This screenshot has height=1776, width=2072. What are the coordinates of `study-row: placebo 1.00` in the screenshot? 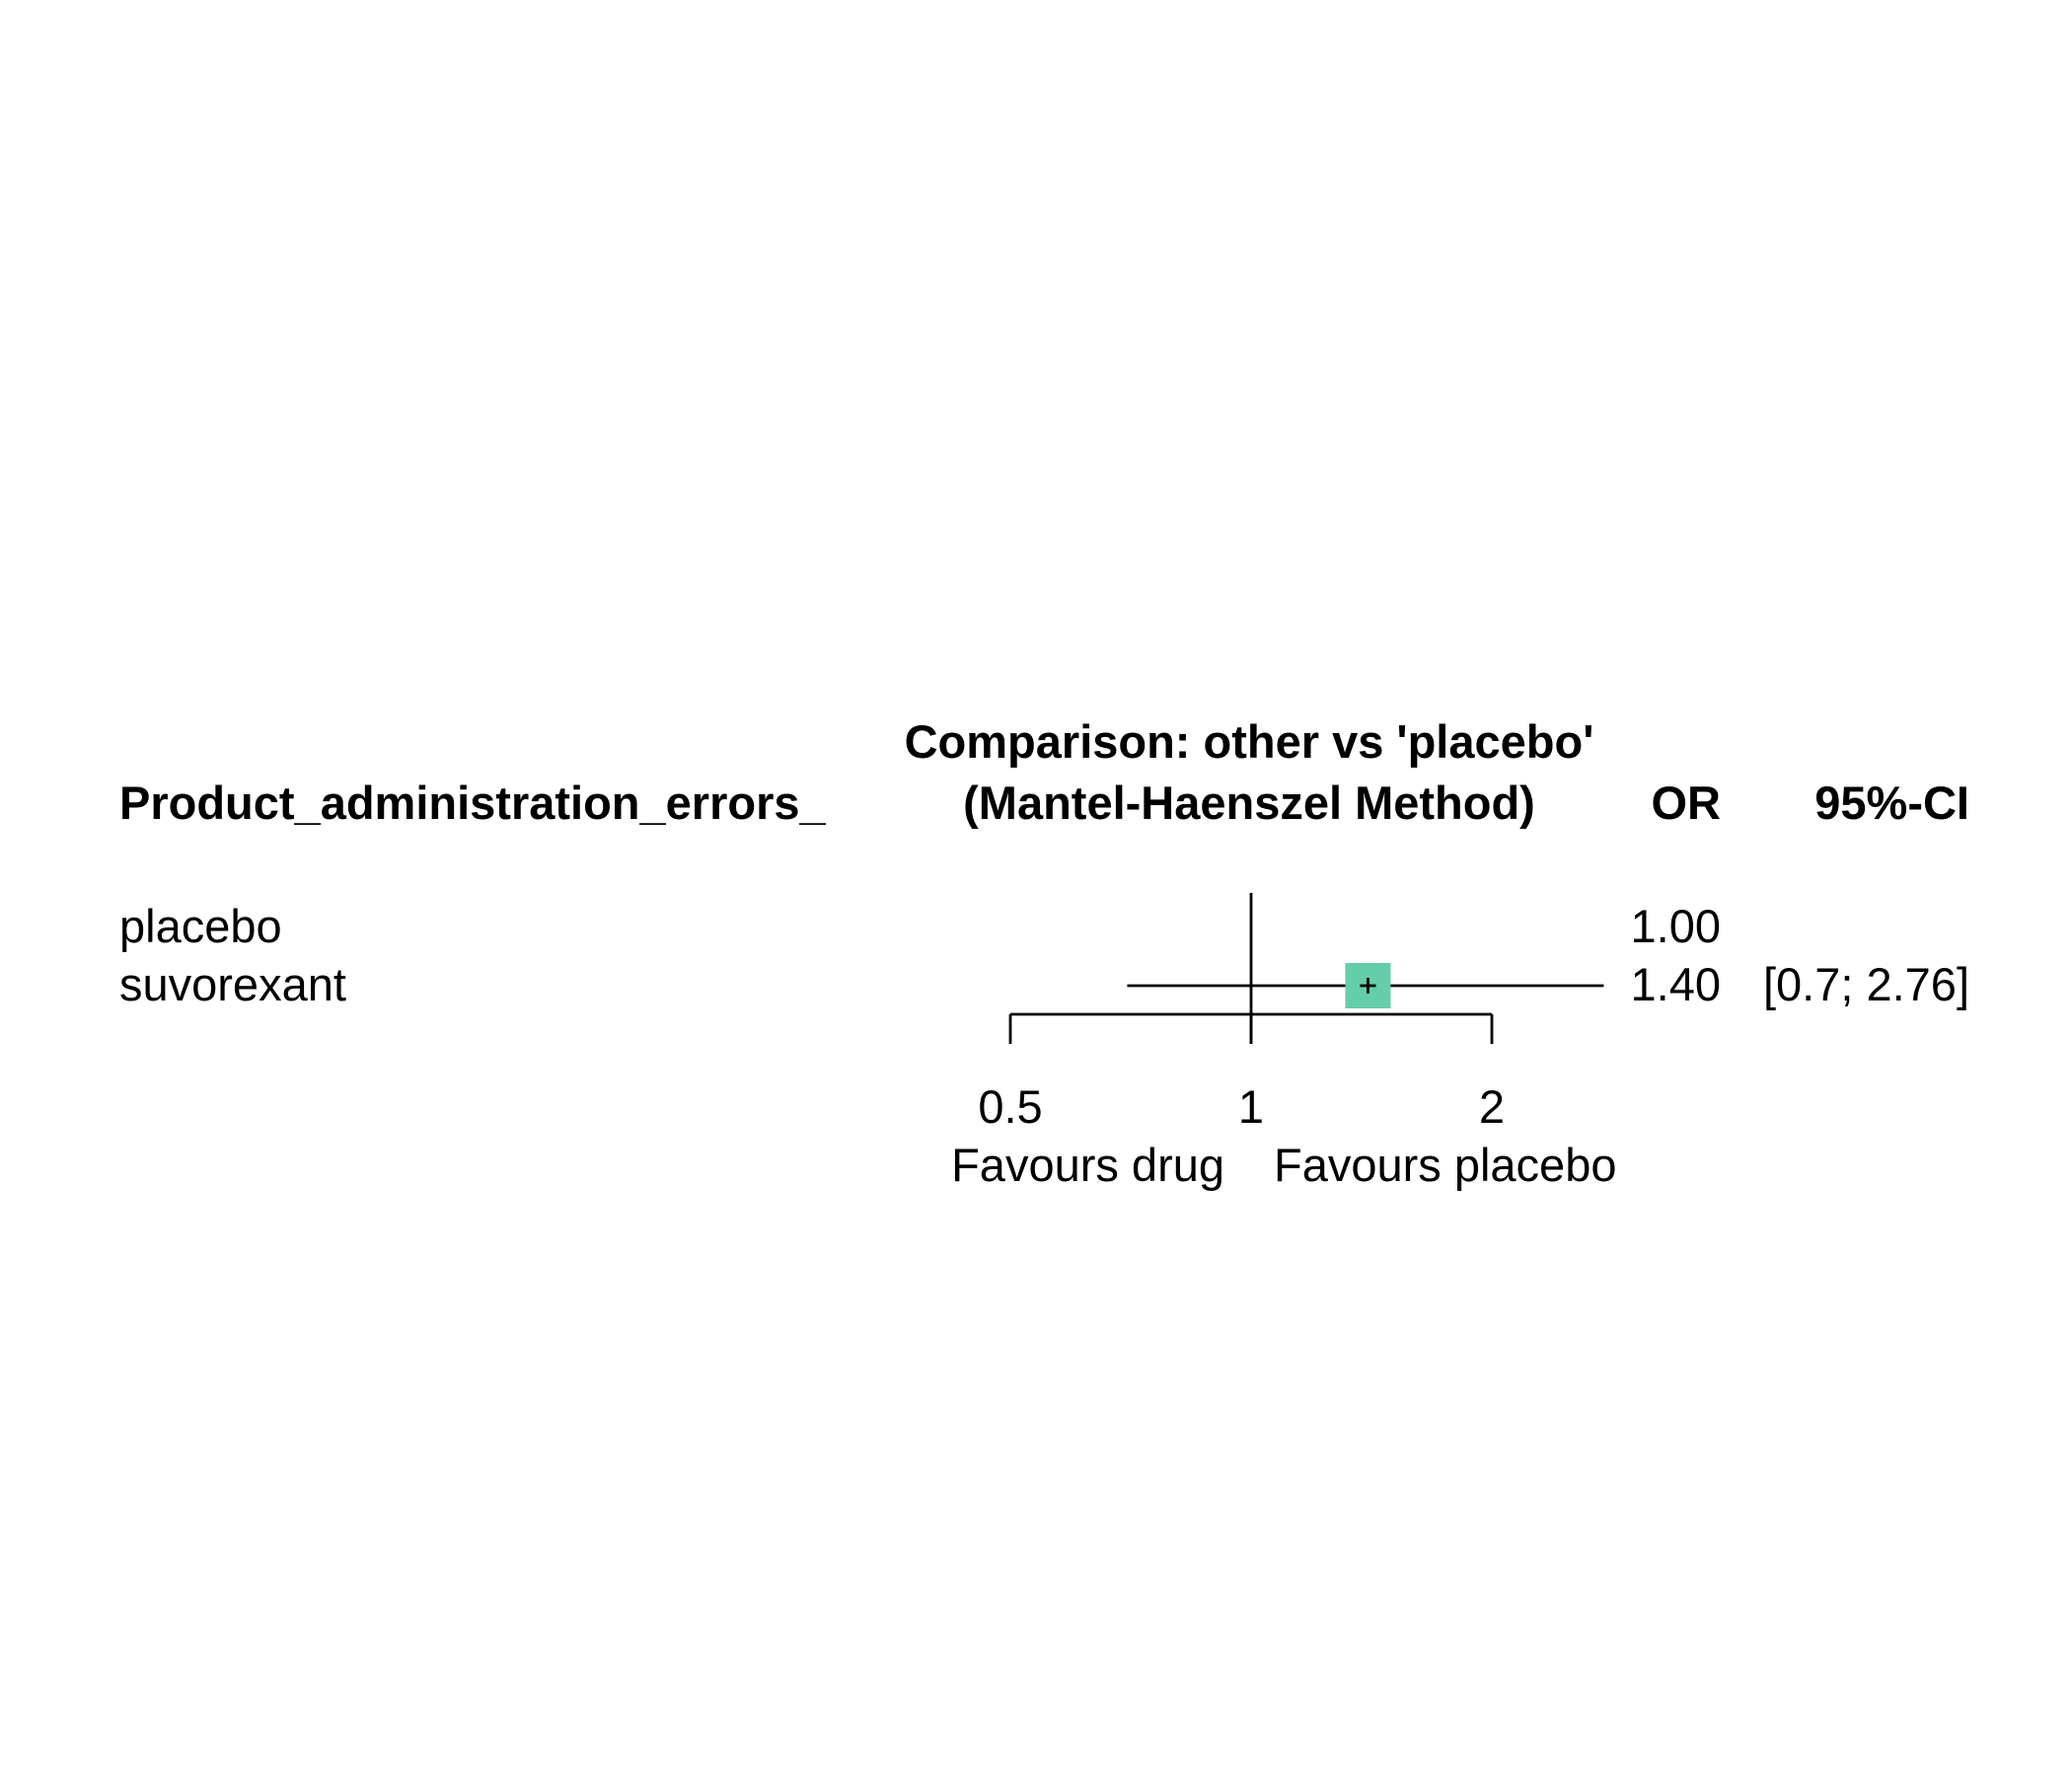 It's located at (920, 926).